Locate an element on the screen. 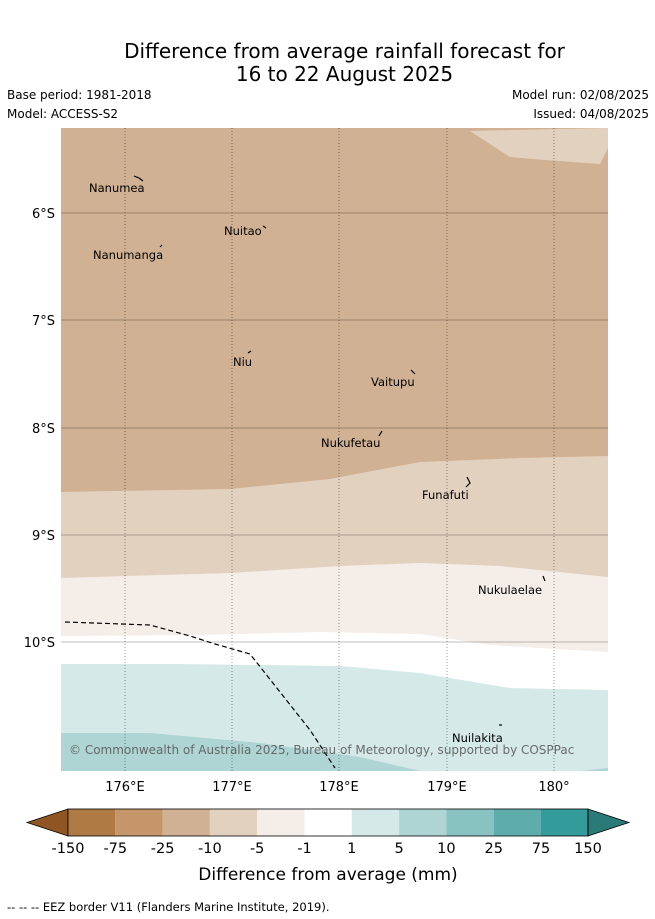  place-label-nukufetau: Nukufetau is located at coordinates (350, 443).